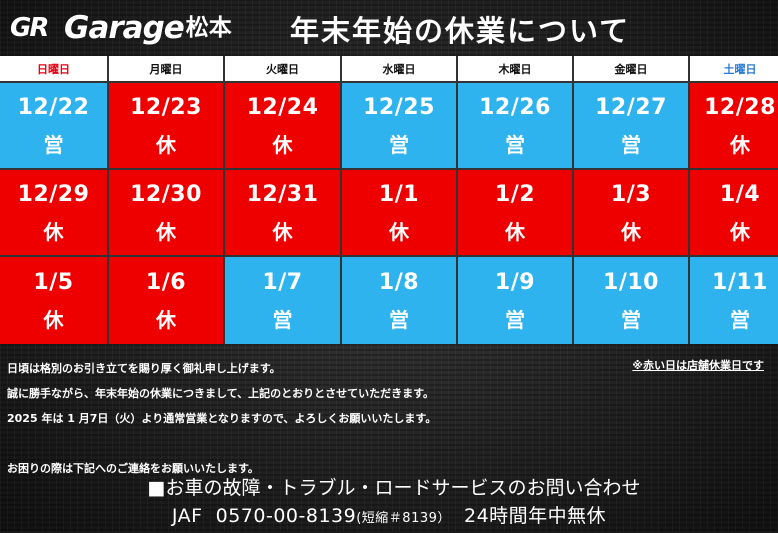 The width and height of the screenshot is (778, 533). What do you see at coordinates (515, 212) in the screenshot?
I see `closed-day-cell: 1/2 休` at bounding box center [515, 212].